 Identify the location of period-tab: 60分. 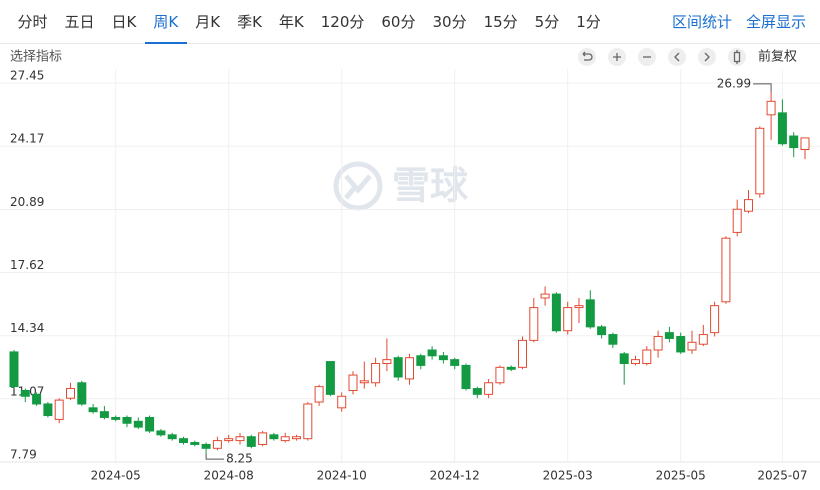
(398, 21).